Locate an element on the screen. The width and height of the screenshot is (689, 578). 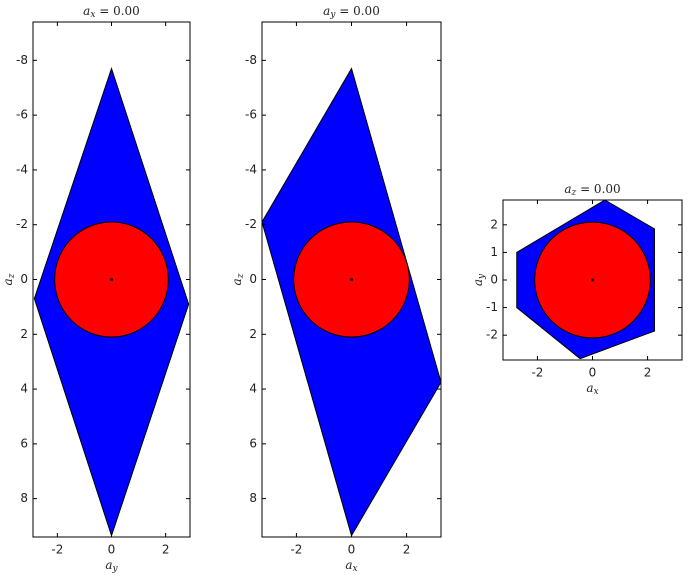
chart-title: ay = 0.00 is located at coordinates (351, 12).